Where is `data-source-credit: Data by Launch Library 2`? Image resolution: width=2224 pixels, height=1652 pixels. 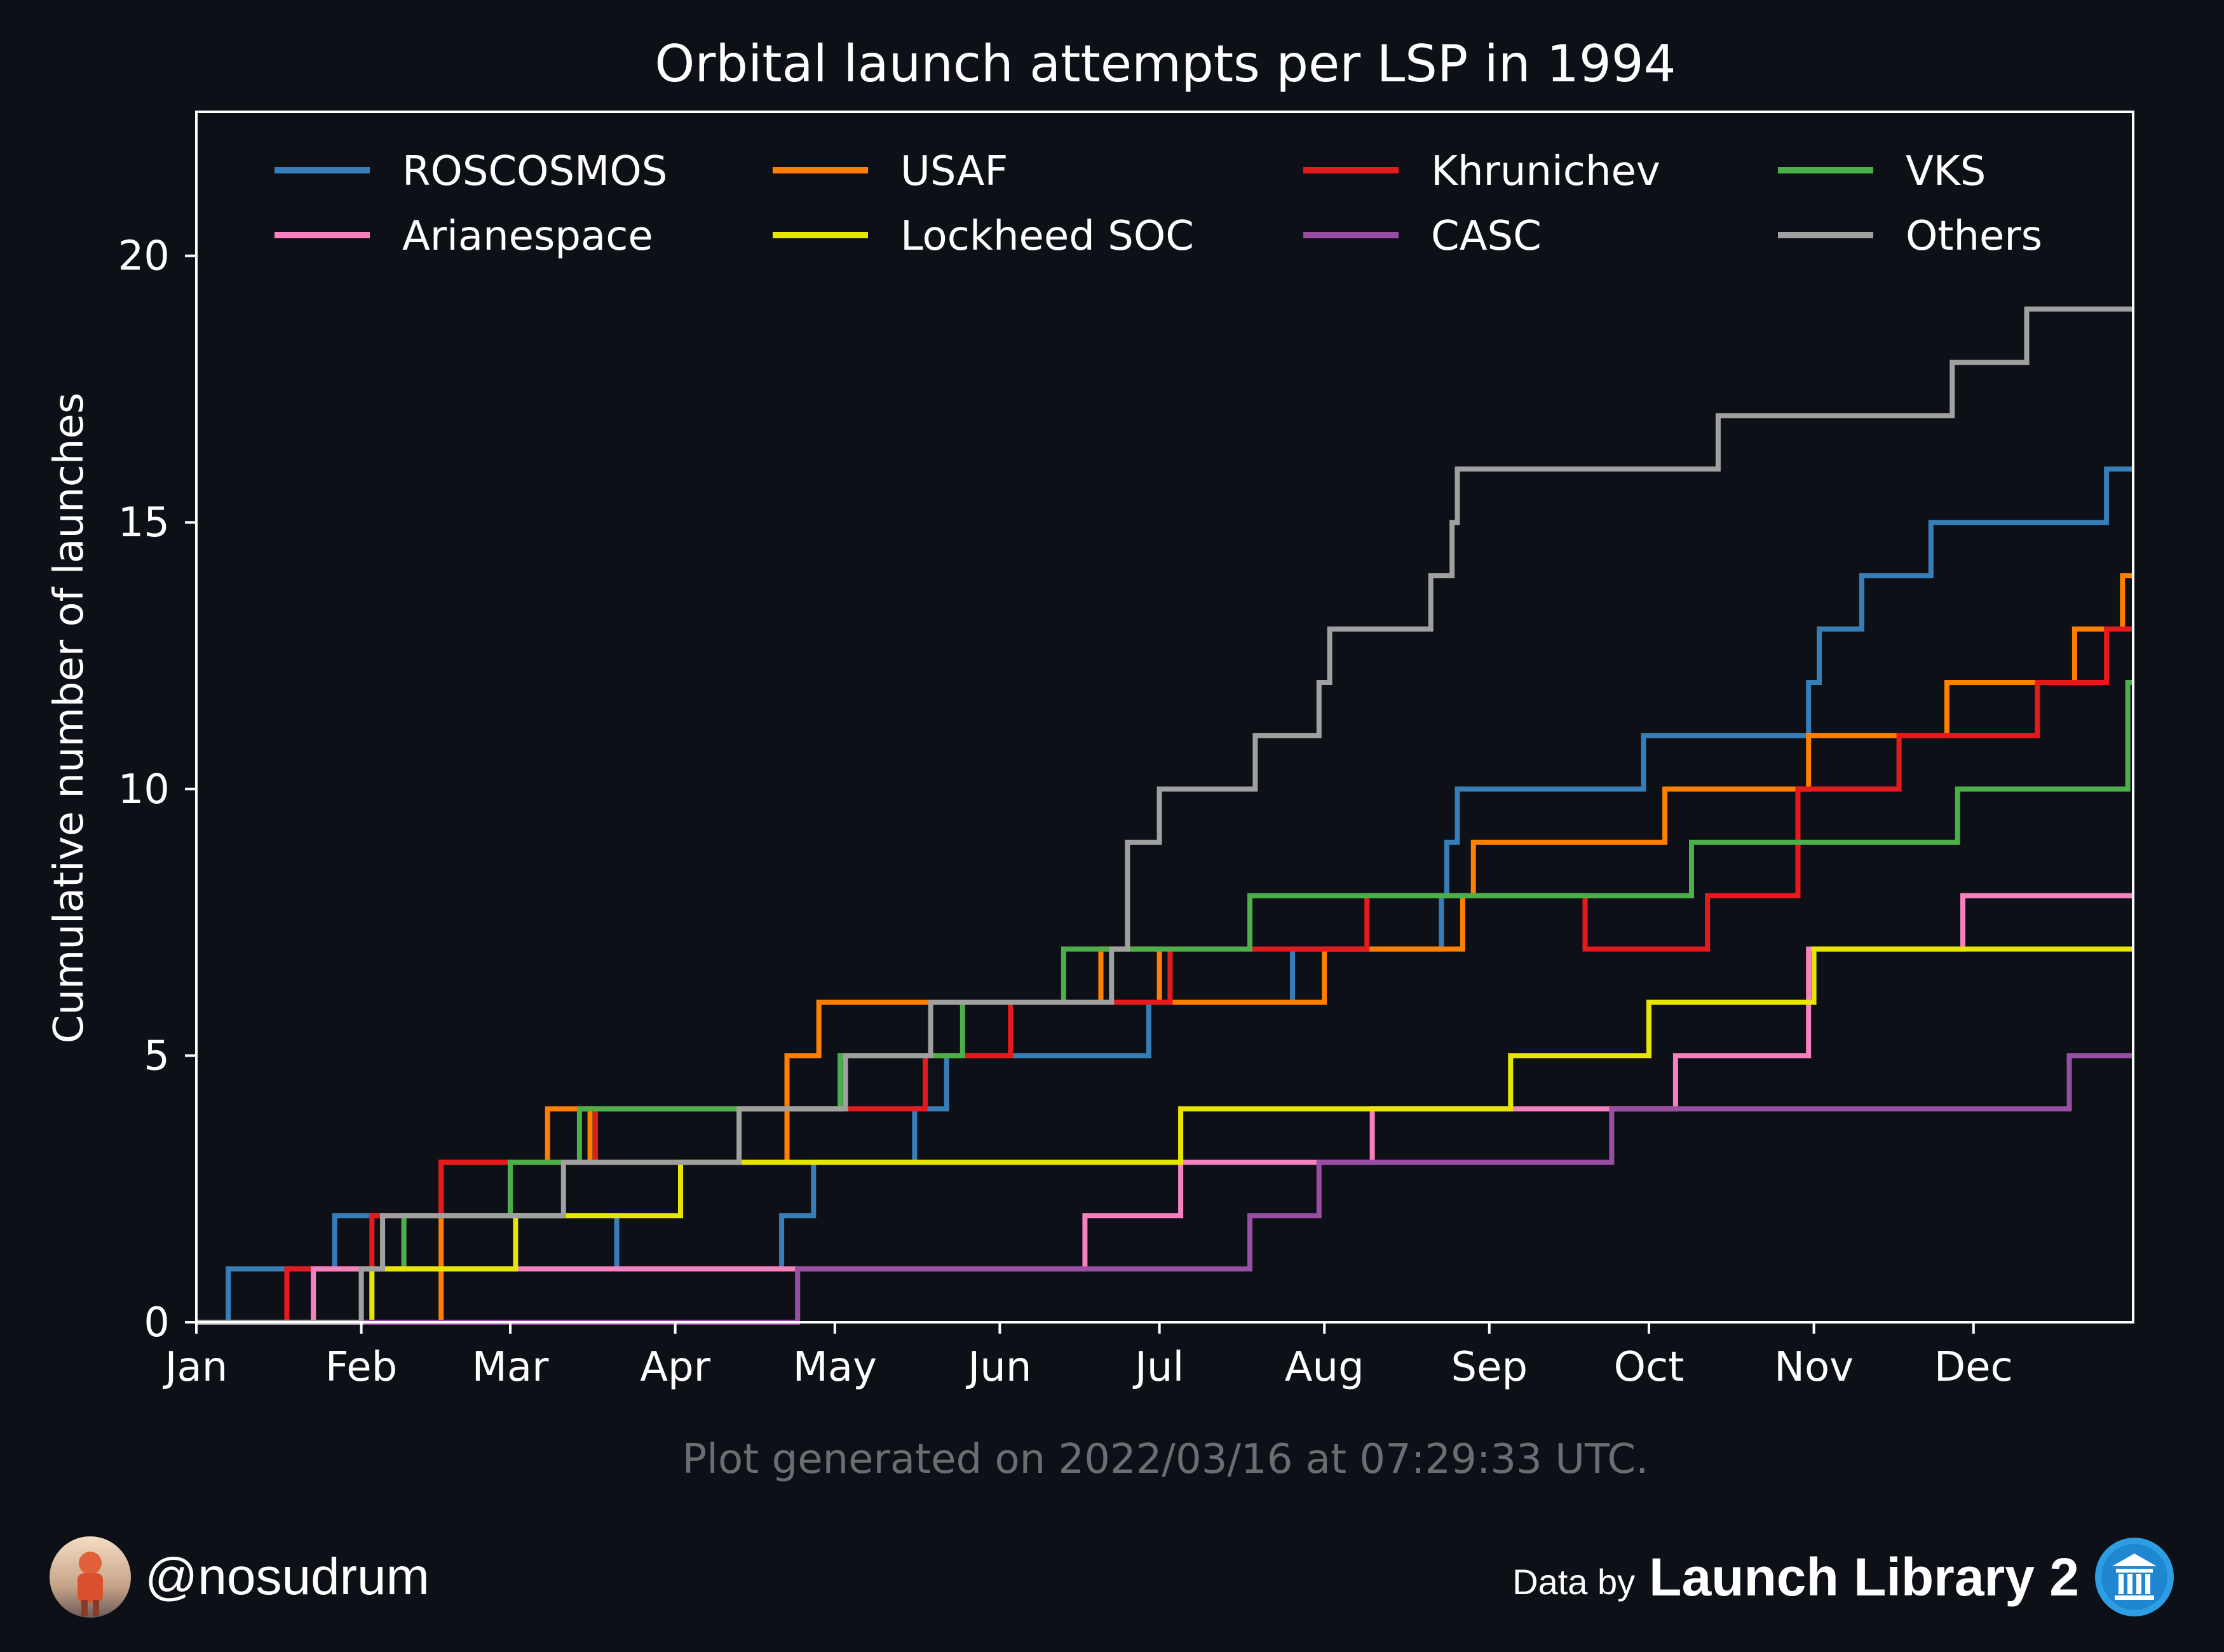
data-source-credit: Data by Launch Library 2 is located at coordinates (1844, 1578).